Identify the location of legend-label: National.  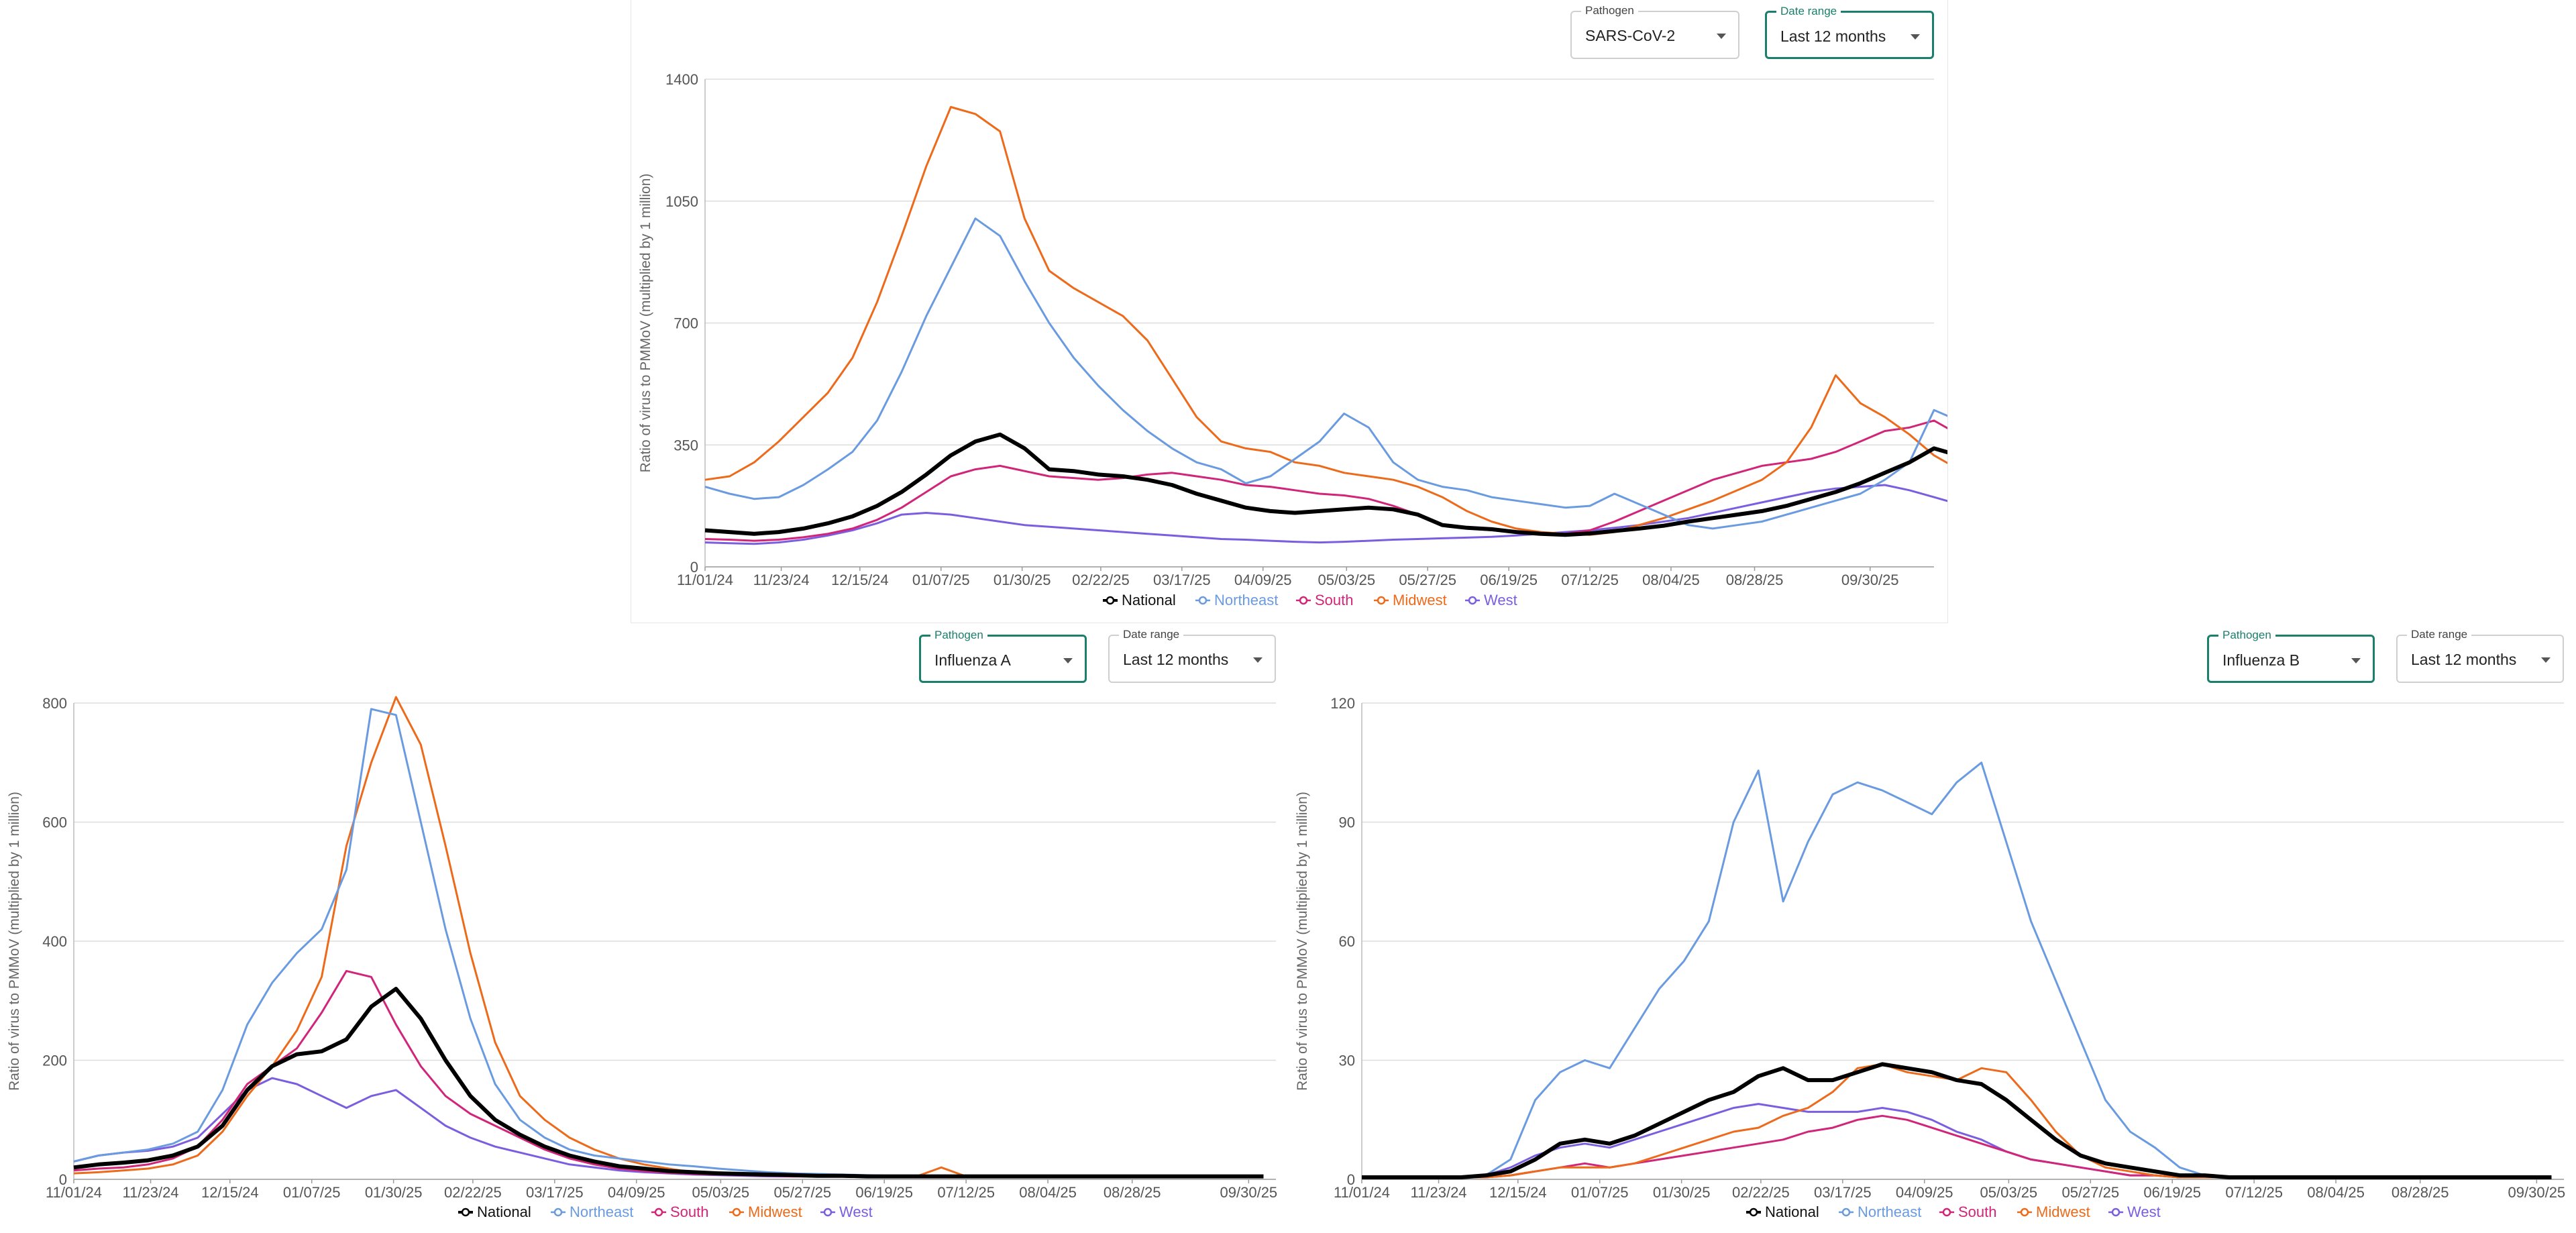
(1792, 1211).